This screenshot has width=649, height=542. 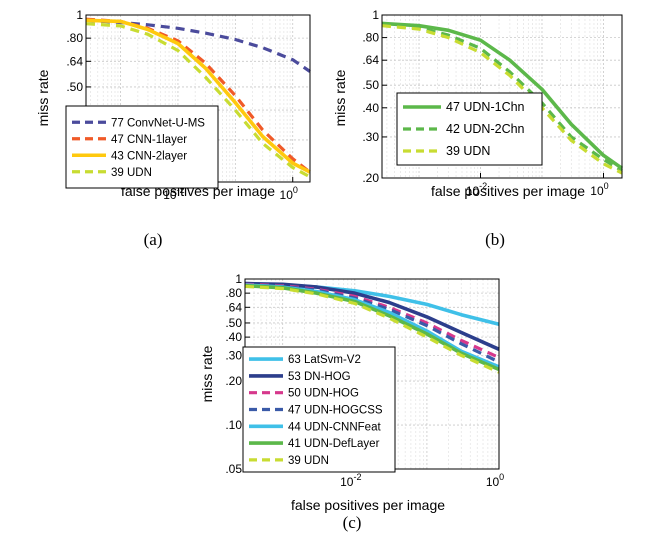 What do you see at coordinates (485, 107) in the screenshot?
I see `legend-label-0: 47 UDN-1Chn` at bounding box center [485, 107].